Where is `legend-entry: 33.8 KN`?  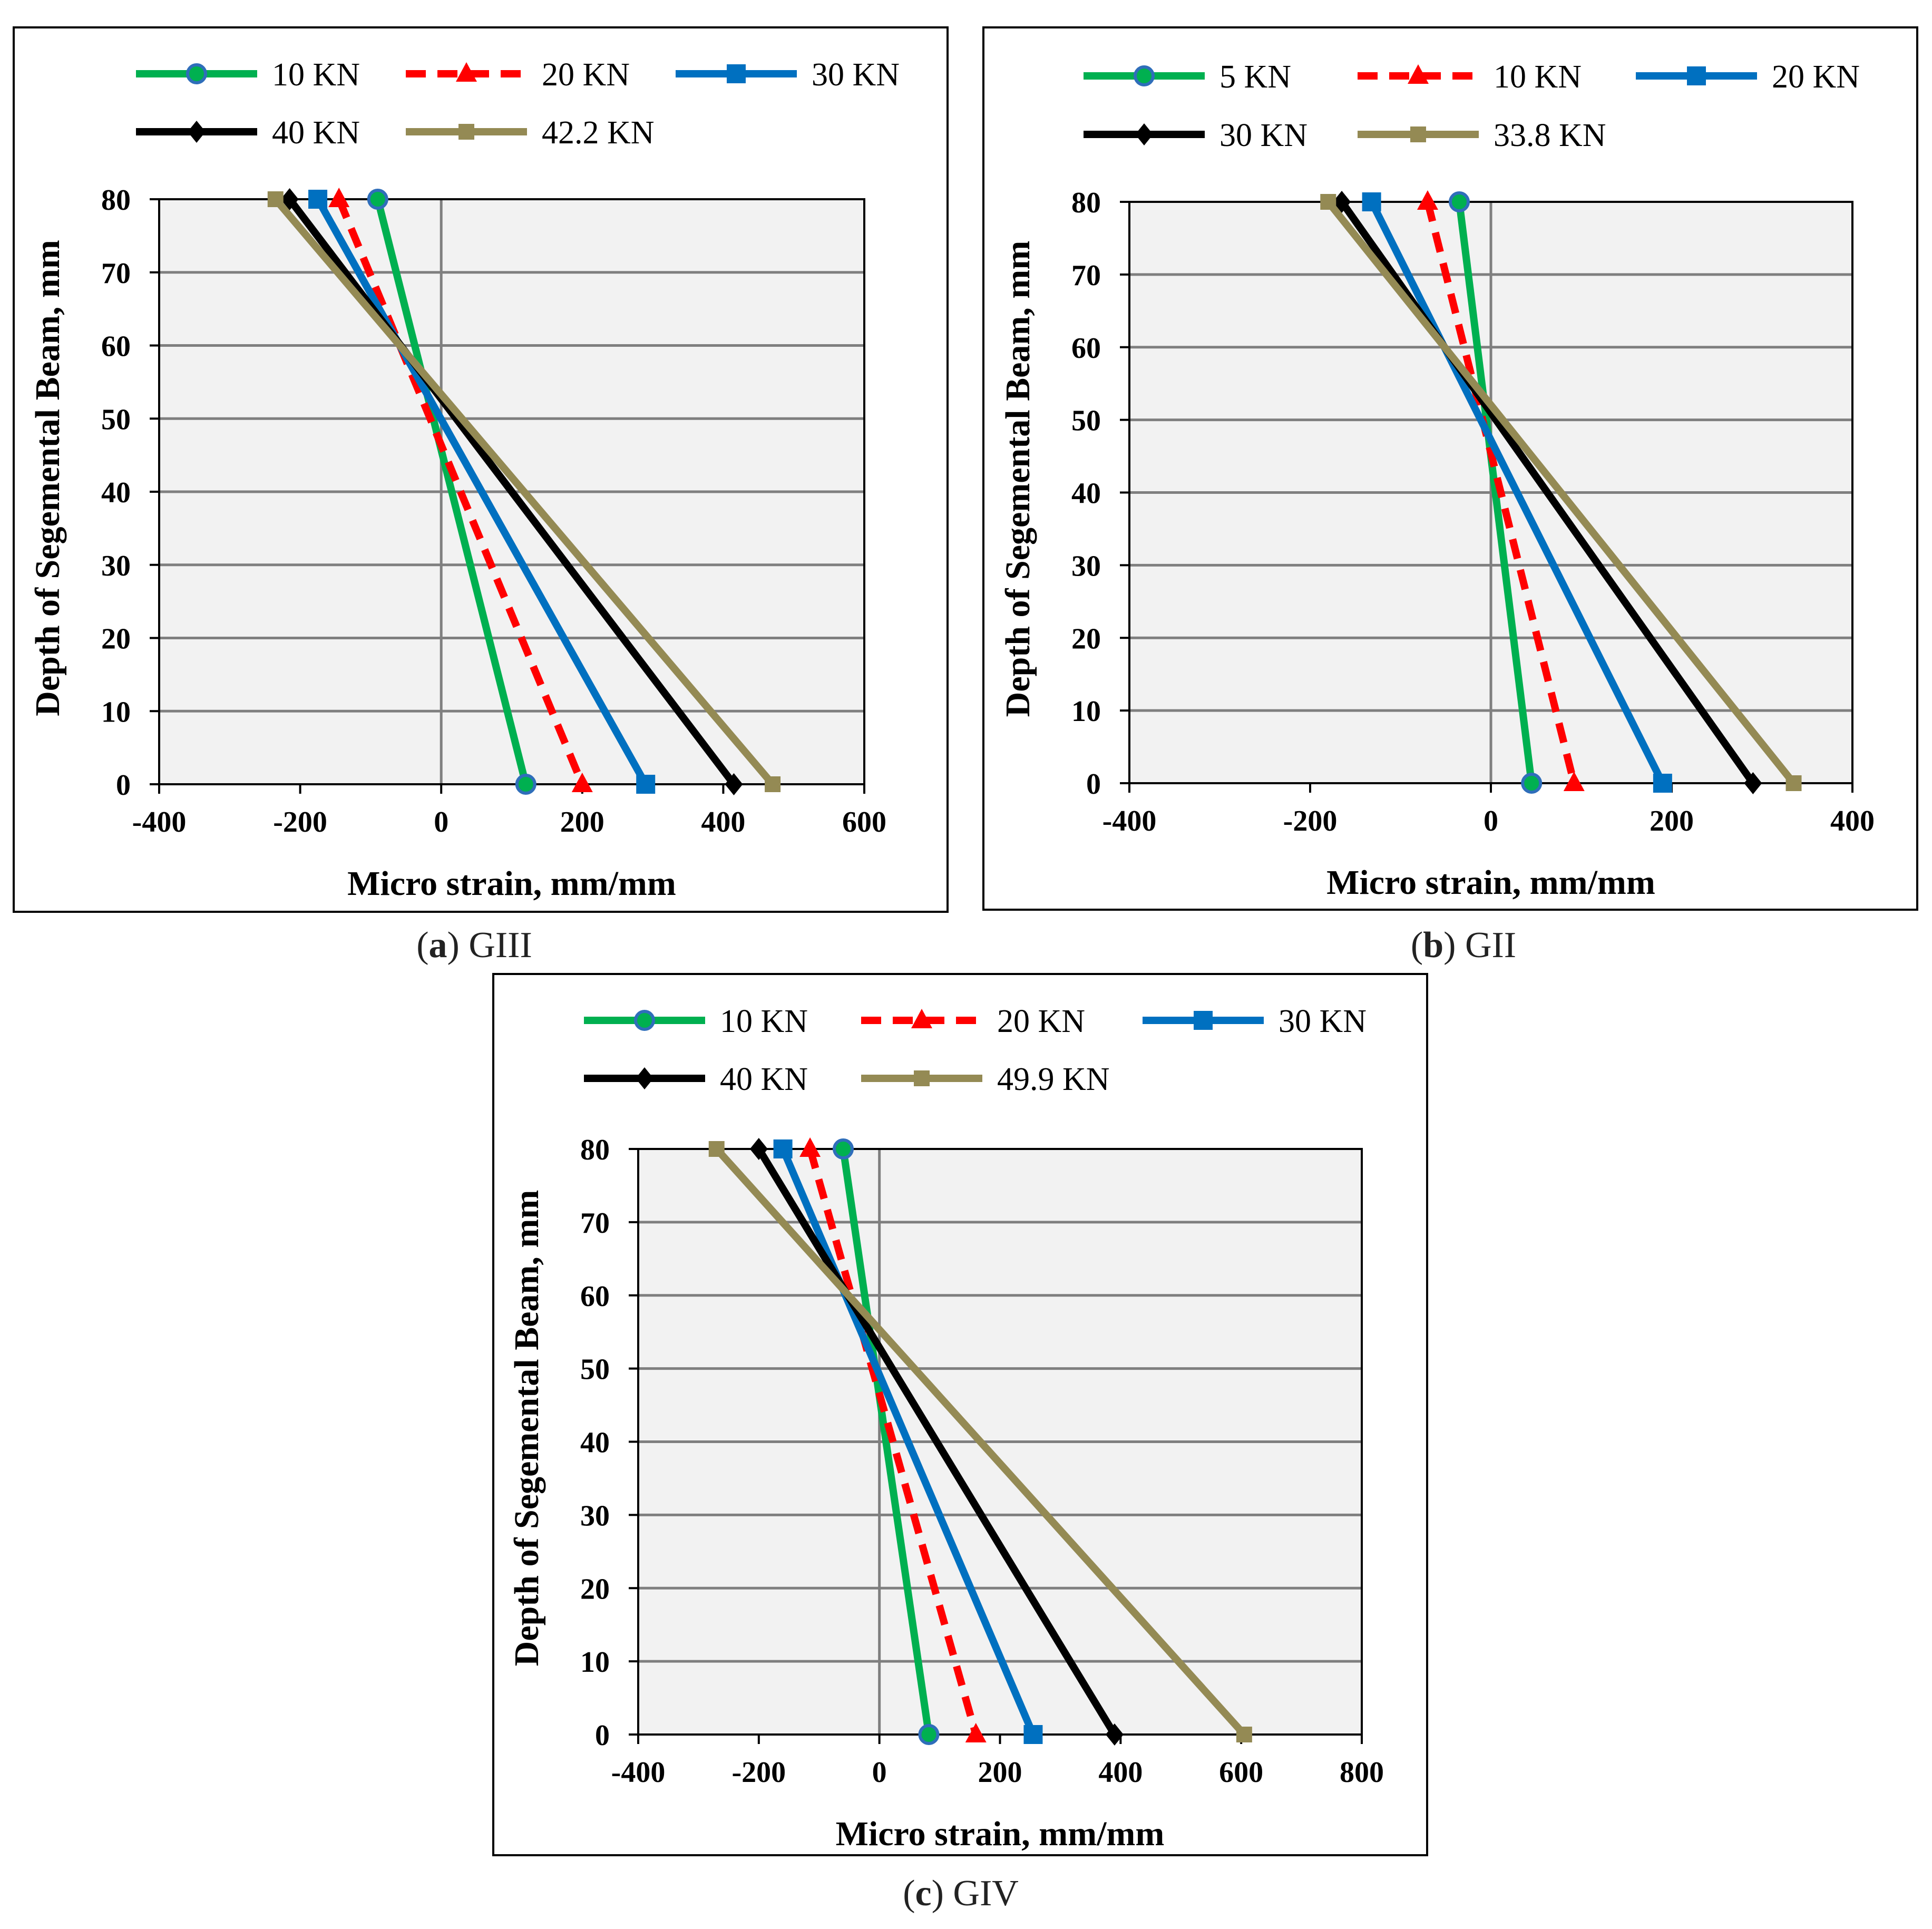 legend-entry: 33.8 KN is located at coordinates (1482, 135).